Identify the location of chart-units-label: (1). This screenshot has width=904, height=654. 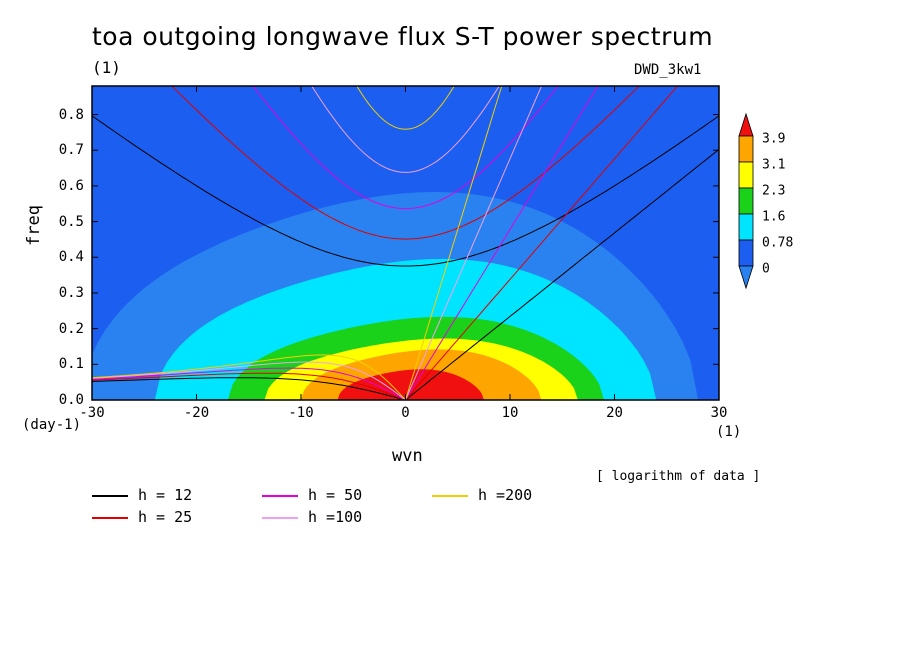
(106, 67).